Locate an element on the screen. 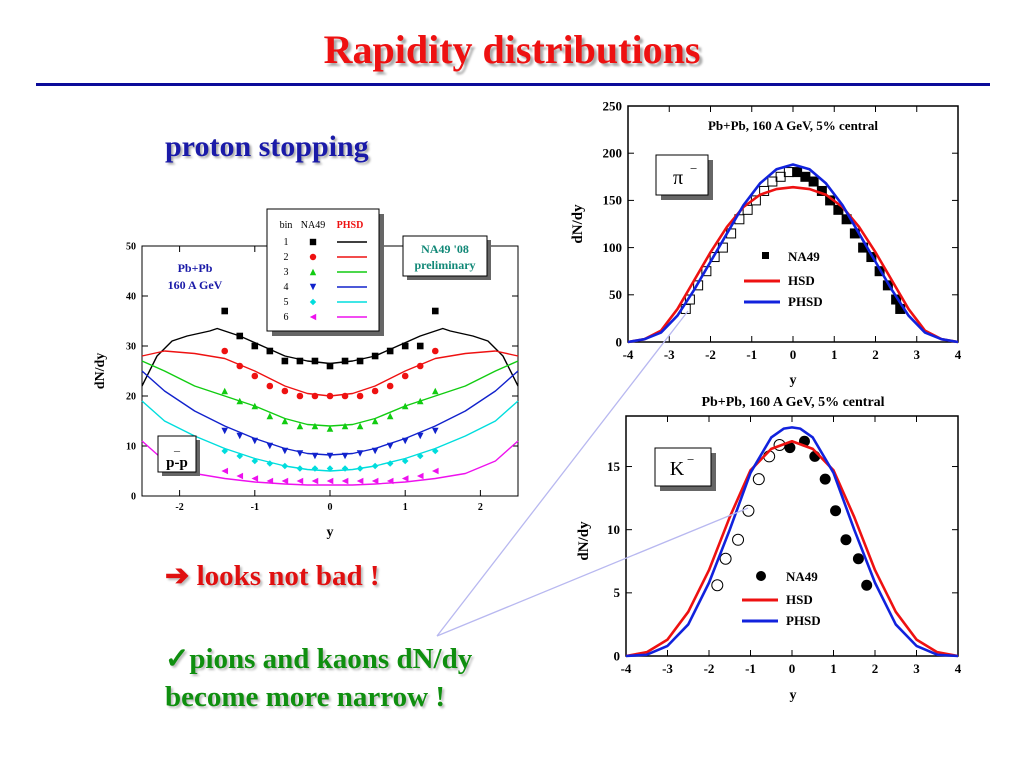 This screenshot has width=1024, height=768. proton-points-layer is located at coordinates (330, 396).